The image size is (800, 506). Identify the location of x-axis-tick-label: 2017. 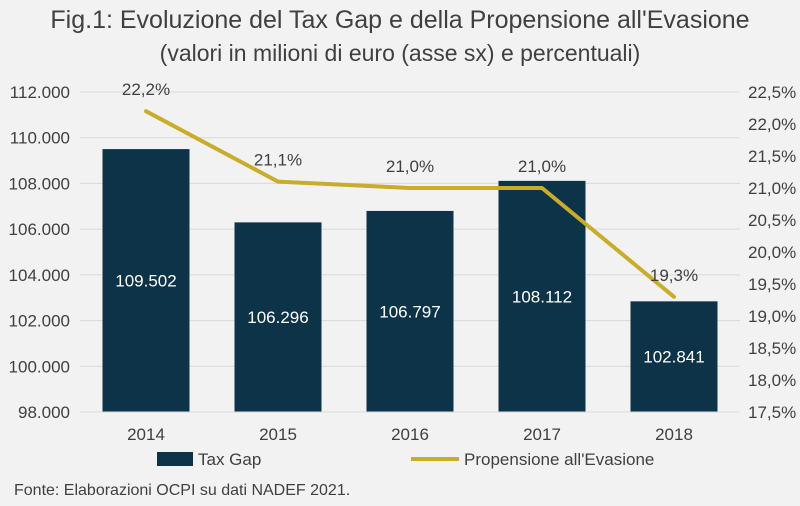
(542, 434).